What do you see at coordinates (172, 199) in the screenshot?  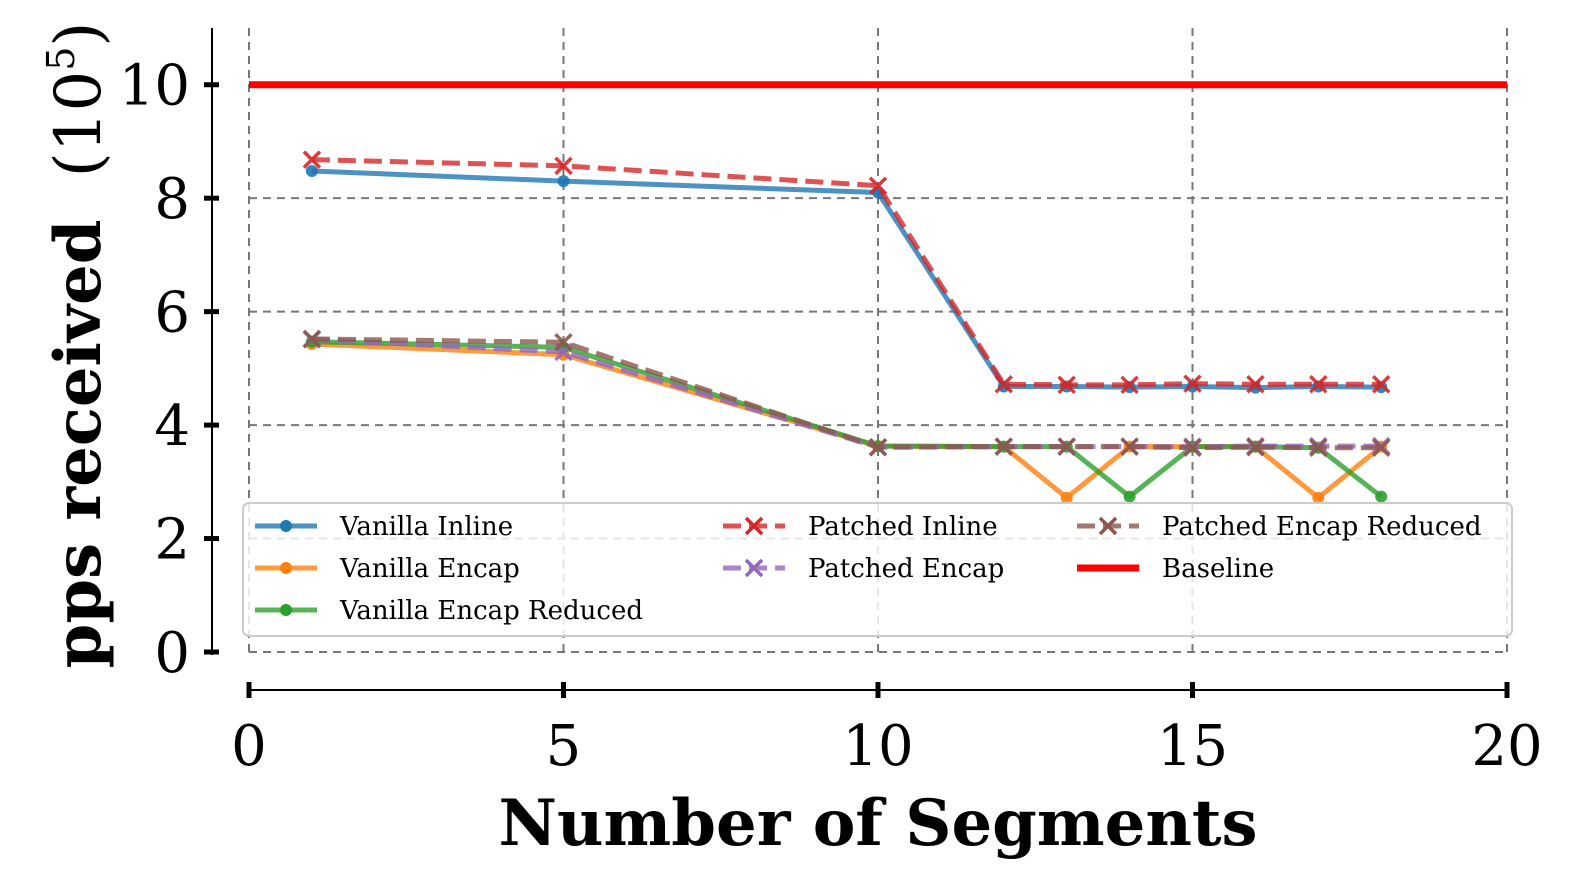 I see `y-tick-label: 8` at bounding box center [172, 199].